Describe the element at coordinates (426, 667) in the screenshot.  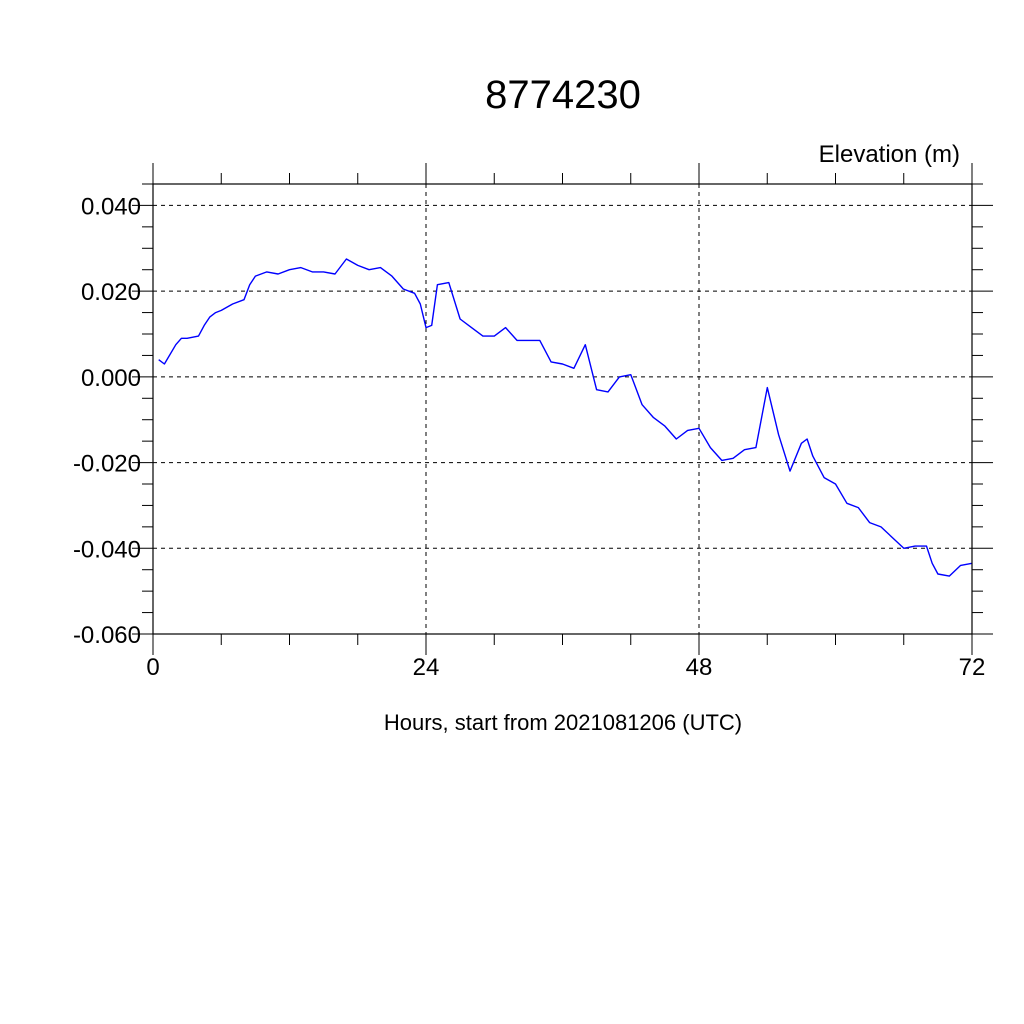
I see `x-tick-label: 24` at that location.